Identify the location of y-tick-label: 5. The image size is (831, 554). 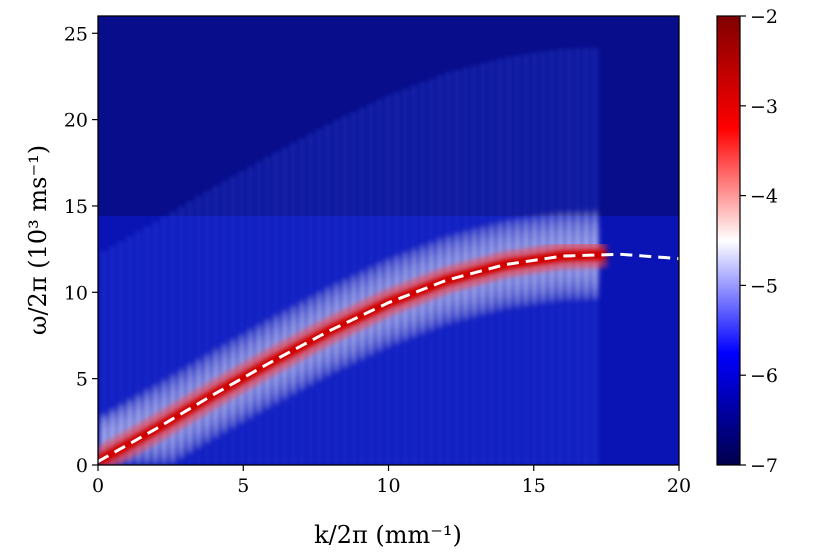
(82, 380).